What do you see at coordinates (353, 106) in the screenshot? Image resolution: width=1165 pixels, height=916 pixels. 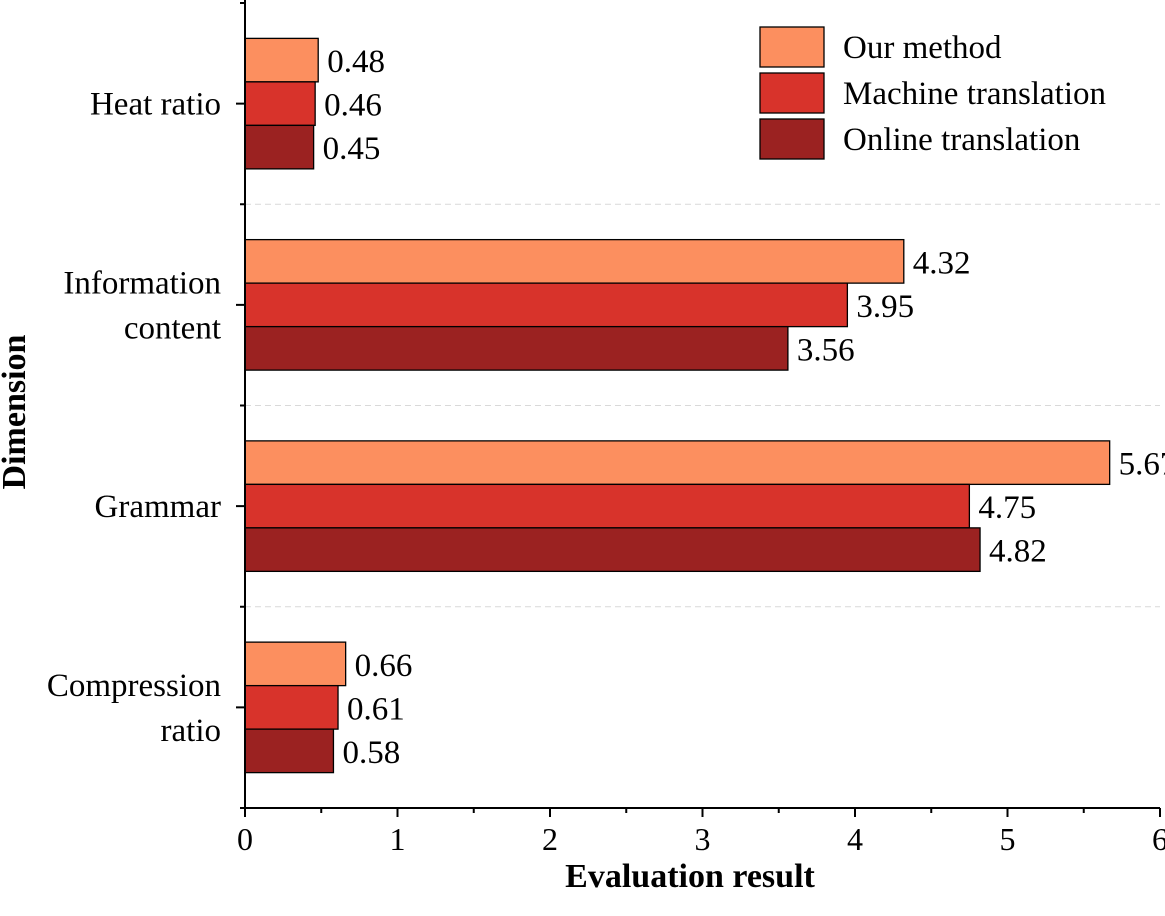 I see `value-label: 0.46` at bounding box center [353, 106].